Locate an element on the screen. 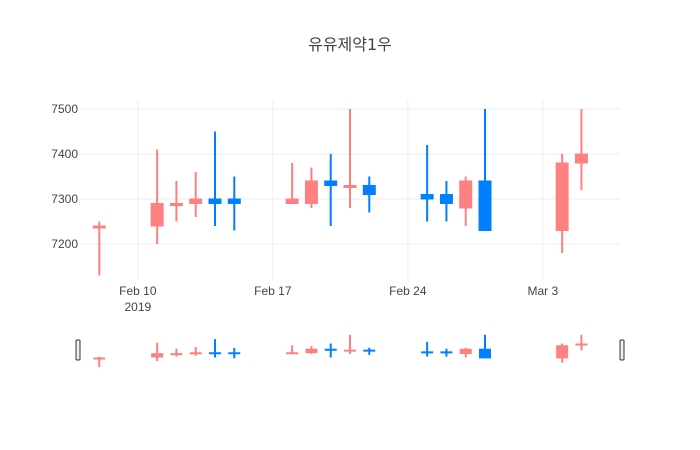 The height and width of the screenshot is (450, 700). range-slider is located at coordinates (350, 350).